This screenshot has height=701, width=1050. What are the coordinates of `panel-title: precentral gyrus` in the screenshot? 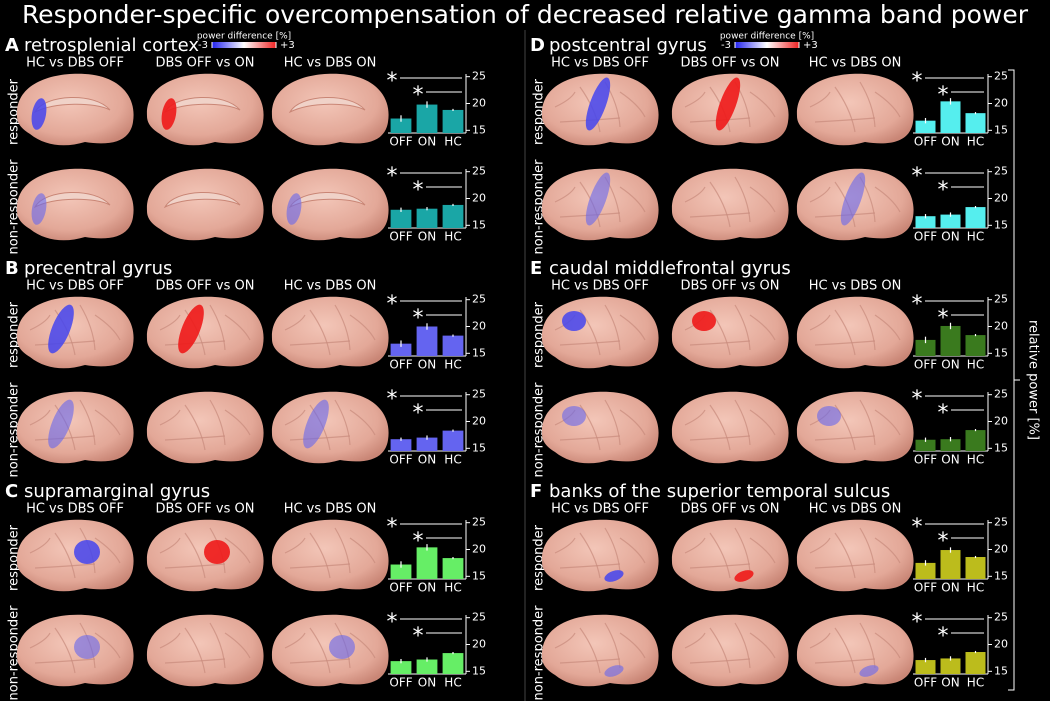 It's located at (98, 268).